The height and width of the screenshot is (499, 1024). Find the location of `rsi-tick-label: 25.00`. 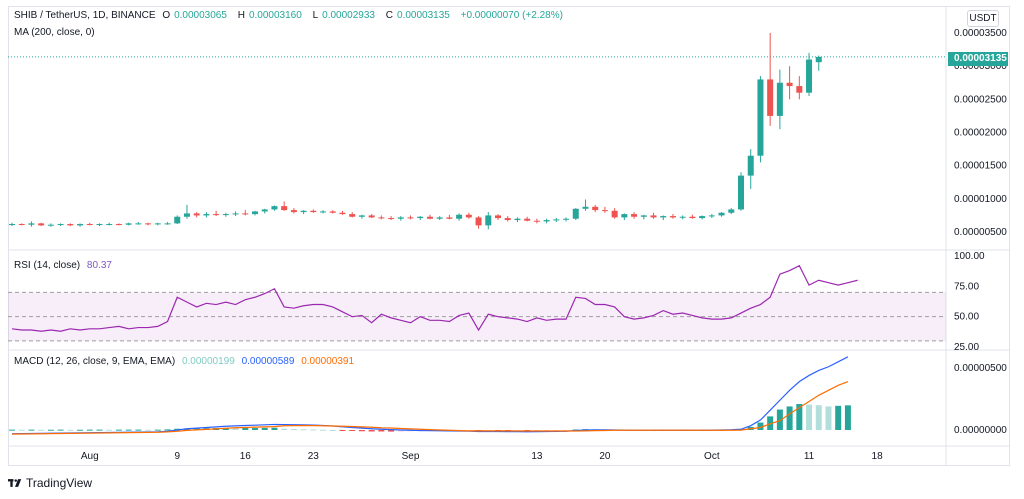

rsi-tick-label: 25.00 is located at coordinates (966, 347).